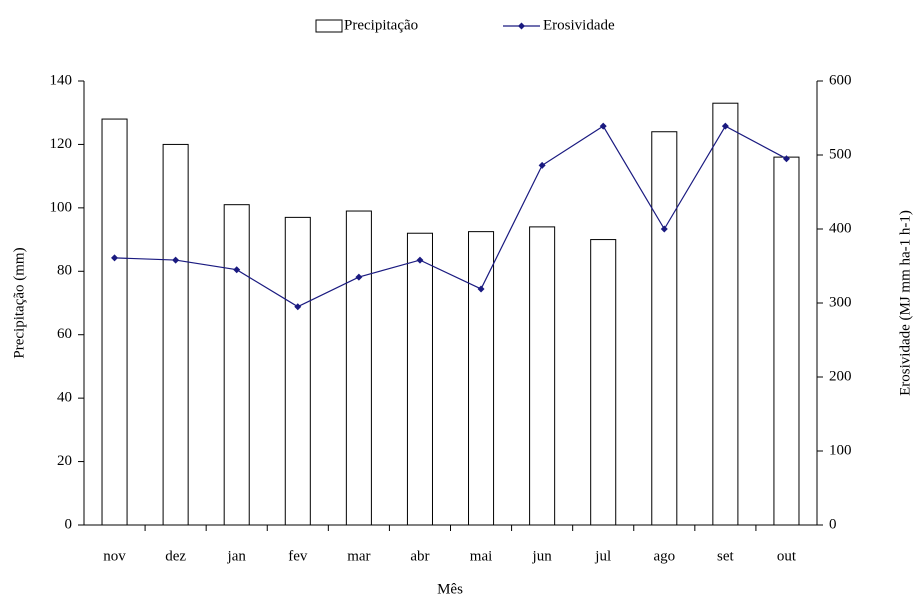 This screenshot has height=598, width=916. I want to click on x-tick-label: nov, so click(114, 556).